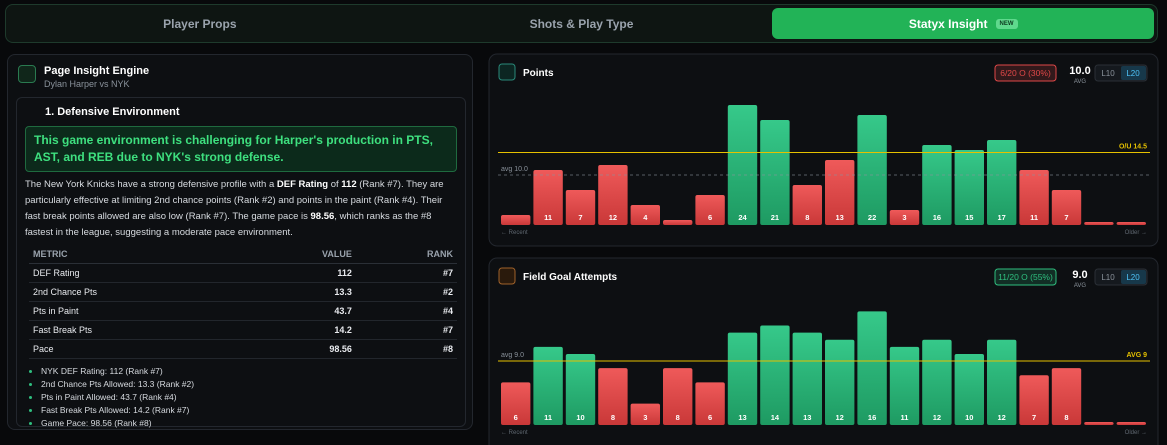 The image size is (1167, 445). I want to click on insight-title: Page Insight Engine, so click(97, 71).